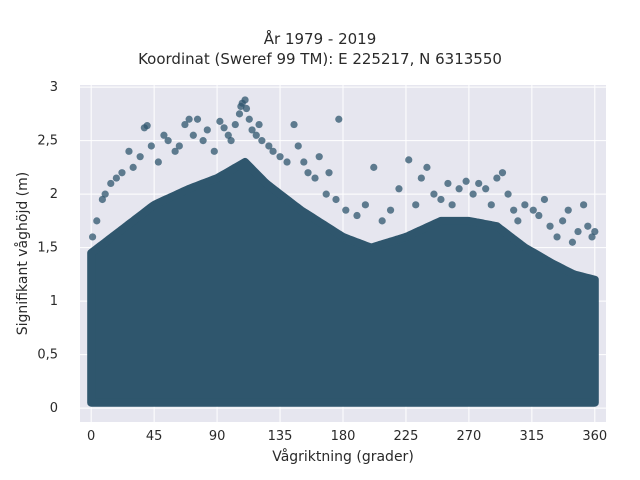 Image resolution: width=640 pixels, height=480 pixels. What do you see at coordinates (47, 141) in the screenshot?
I see `y-tick-label: 2,5` at bounding box center [47, 141].